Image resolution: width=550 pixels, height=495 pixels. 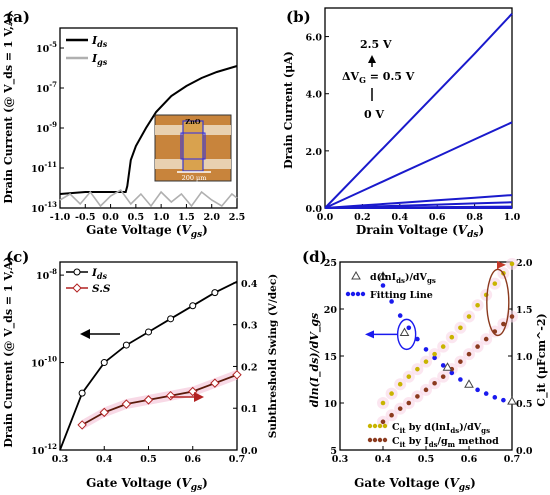 I want to click on panel-d-xtick-label: 0.6, so click(x=469, y=459).